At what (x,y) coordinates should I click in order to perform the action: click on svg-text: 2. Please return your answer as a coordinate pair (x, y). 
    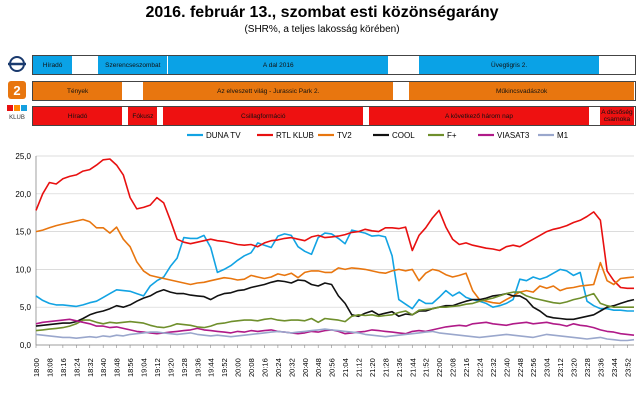
    Looking at the image, I should click on (16, 90).